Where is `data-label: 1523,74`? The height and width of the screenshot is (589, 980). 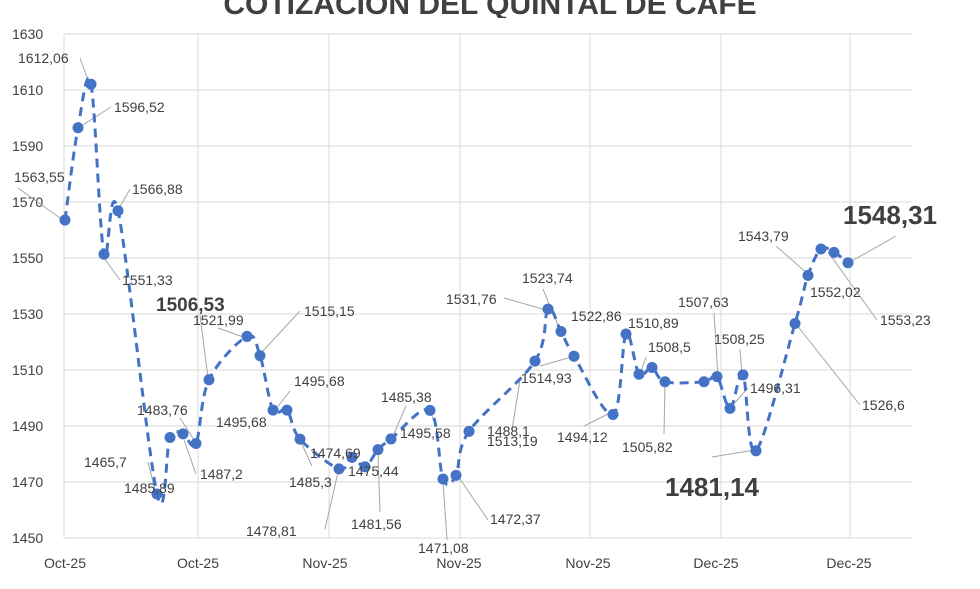 data-label: 1523,74 is located at coordinates (547, 278).